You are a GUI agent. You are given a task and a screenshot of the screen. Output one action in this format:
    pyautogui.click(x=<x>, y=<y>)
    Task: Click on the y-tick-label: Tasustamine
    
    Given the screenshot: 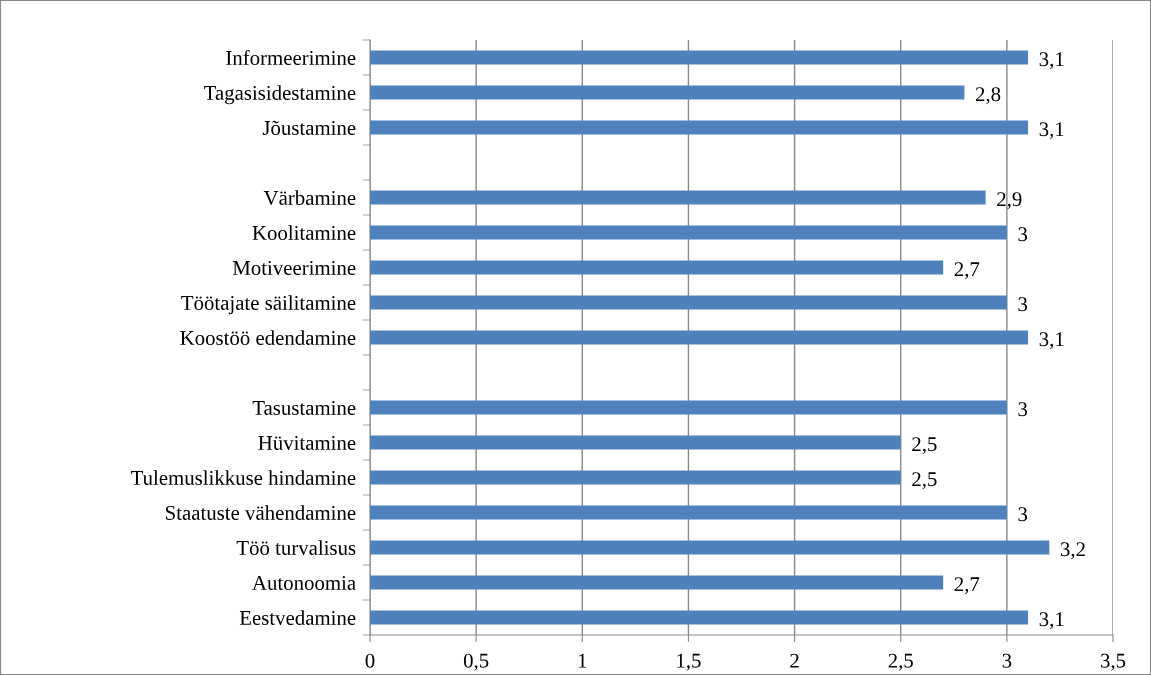 What is the action you would take?
    pyautogui.click(x=304, y=407)
    